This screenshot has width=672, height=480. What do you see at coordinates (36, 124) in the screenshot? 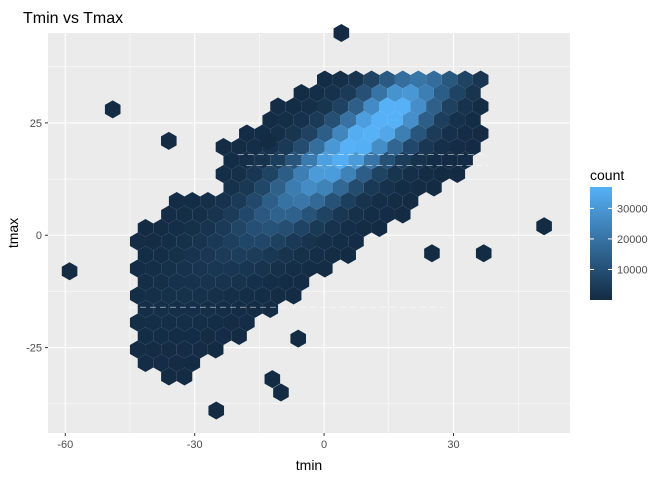
I see `y-tick-label: 25` at bounding box center [36, 124].